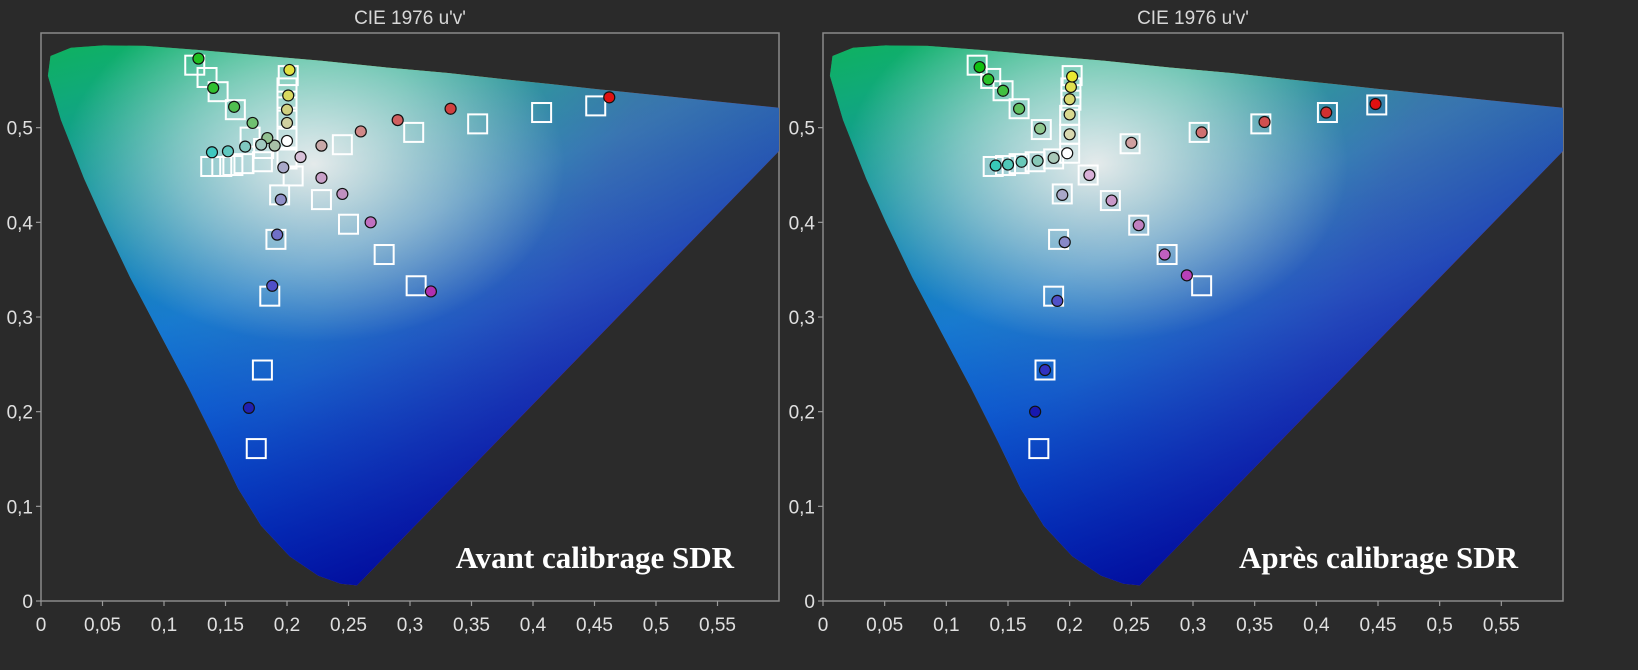 This screenshot has width=1638, height=670. Describe the element at coordinates (410, 18) in the screenshot. I see `chart-title: CIE 1976 u'v'` at that location.